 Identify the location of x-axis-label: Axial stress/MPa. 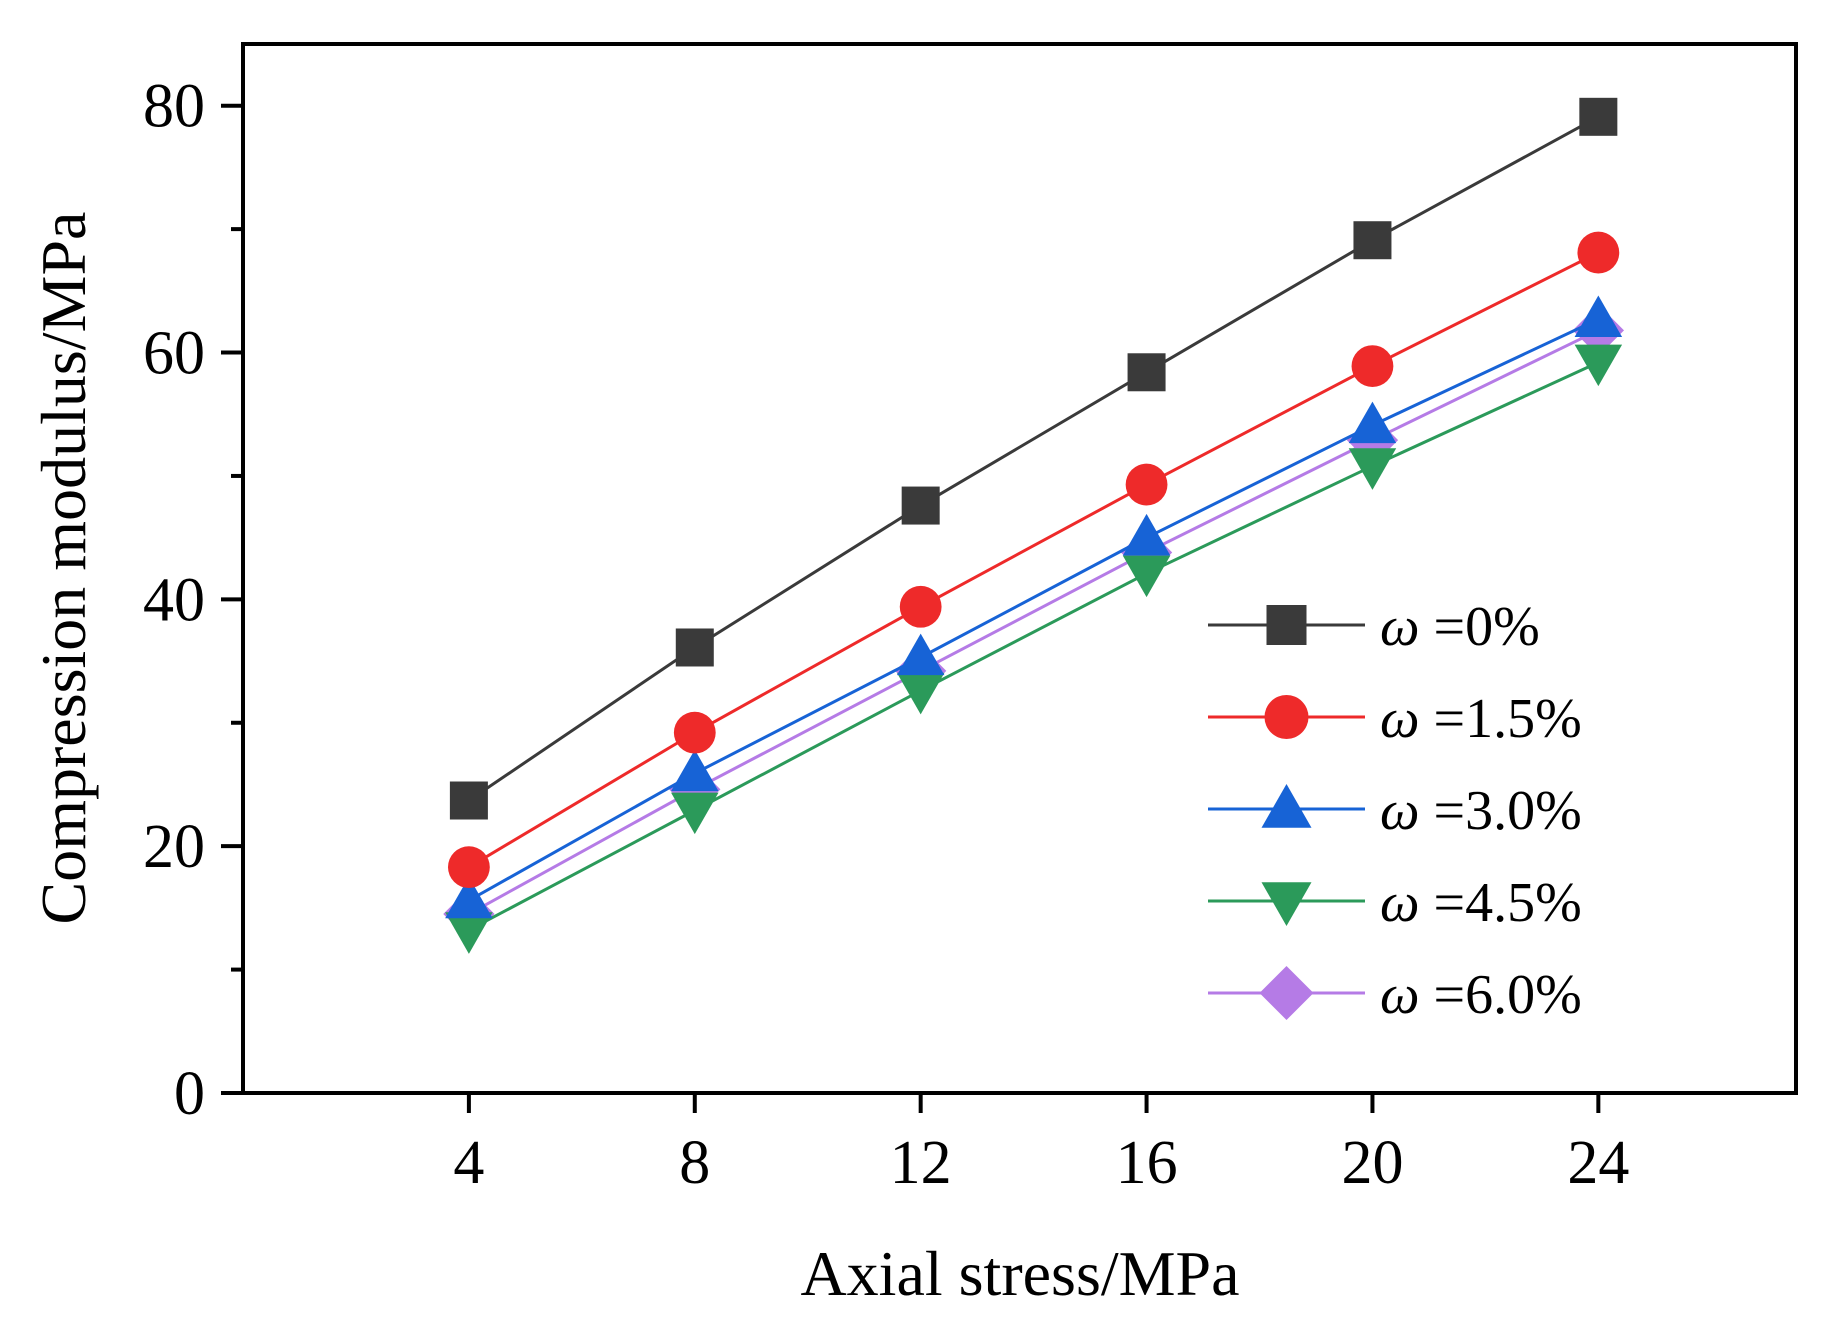
(1019, 1273).